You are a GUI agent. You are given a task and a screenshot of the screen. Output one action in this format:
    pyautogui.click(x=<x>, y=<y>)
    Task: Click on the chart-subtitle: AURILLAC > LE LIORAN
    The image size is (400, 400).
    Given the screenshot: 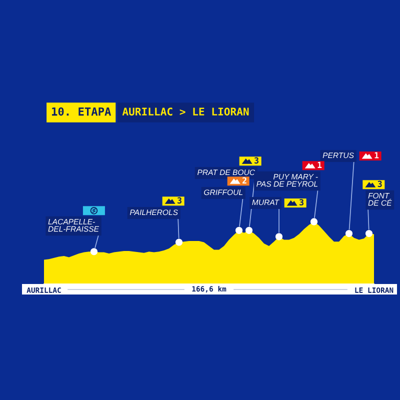 What is the action you would take?
    pyautogui.click(x=185, y=112)
    